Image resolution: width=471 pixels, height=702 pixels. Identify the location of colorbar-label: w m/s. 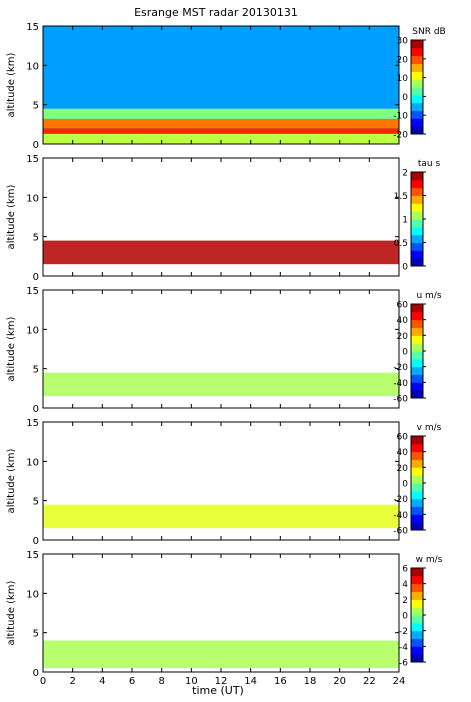
(429, 560).